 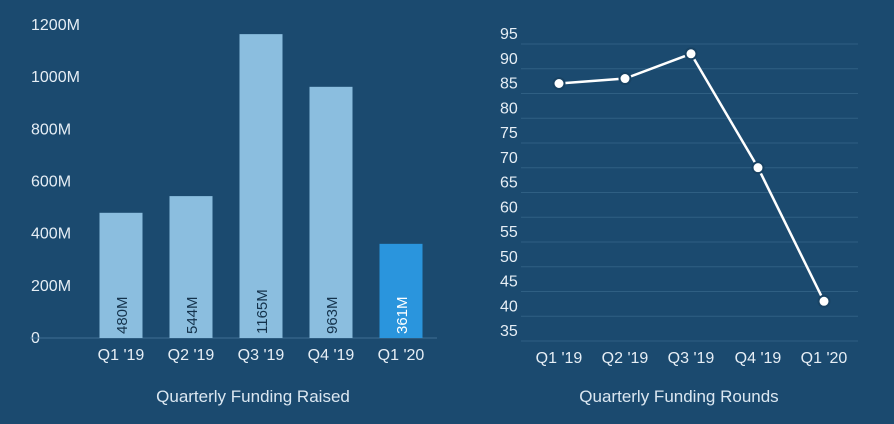 I want to click on y-tick-label: 90, so click(x=509, y=59).